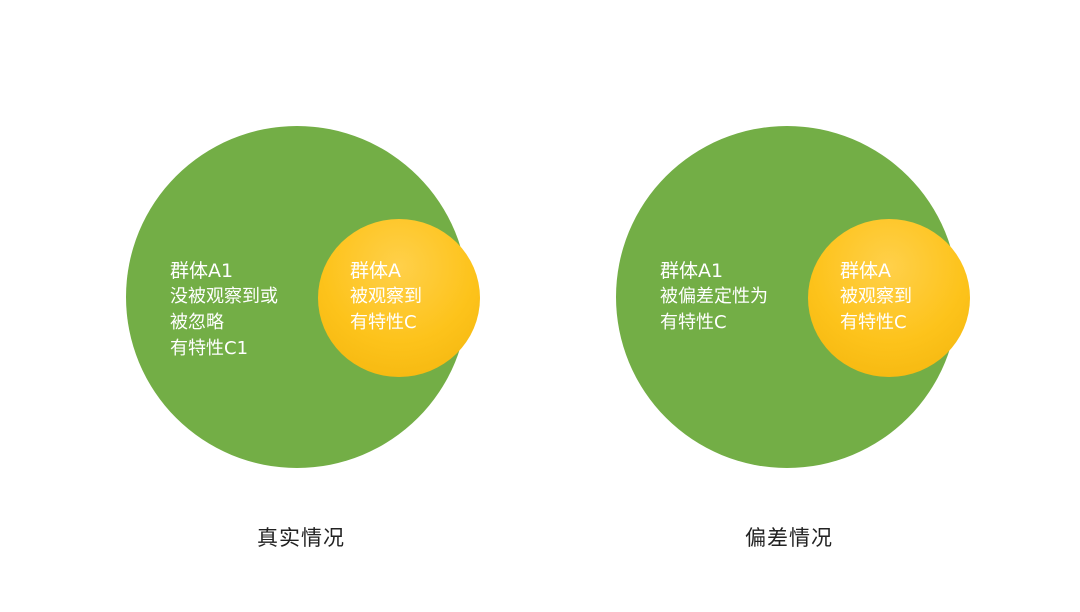  Describe the element at coordinates (789, 538) in the screenshot. I see `caption-biased: 偏差情况` at that location.